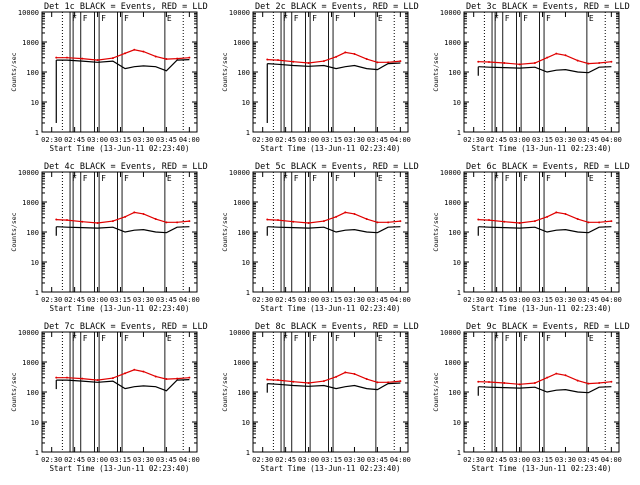 Image resolution: width=640 pixels, height=485 pixels. I want to click on panel-title: Det 3c BLACK = Events, RED = LLD, so click(548, 7).